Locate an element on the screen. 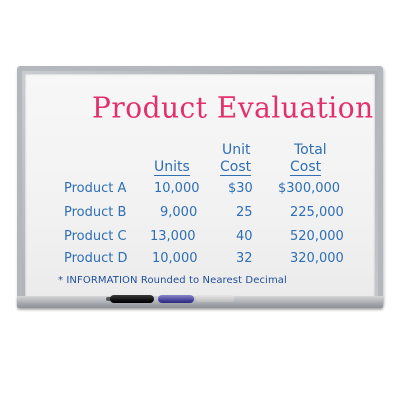 This screenshot has height=400, width=400. board-title: Product Evaluation is located at coordinates (233, 107).